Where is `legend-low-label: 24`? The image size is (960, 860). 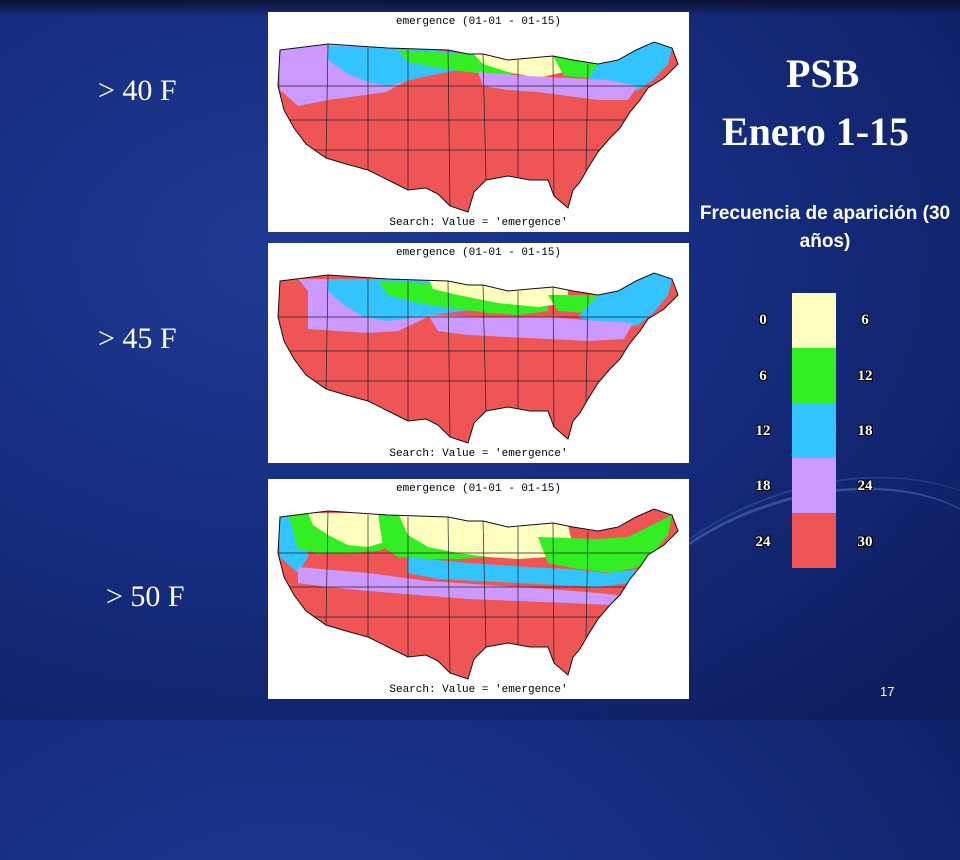
legend-low-label: 24 is located at coordinates (763, 542).